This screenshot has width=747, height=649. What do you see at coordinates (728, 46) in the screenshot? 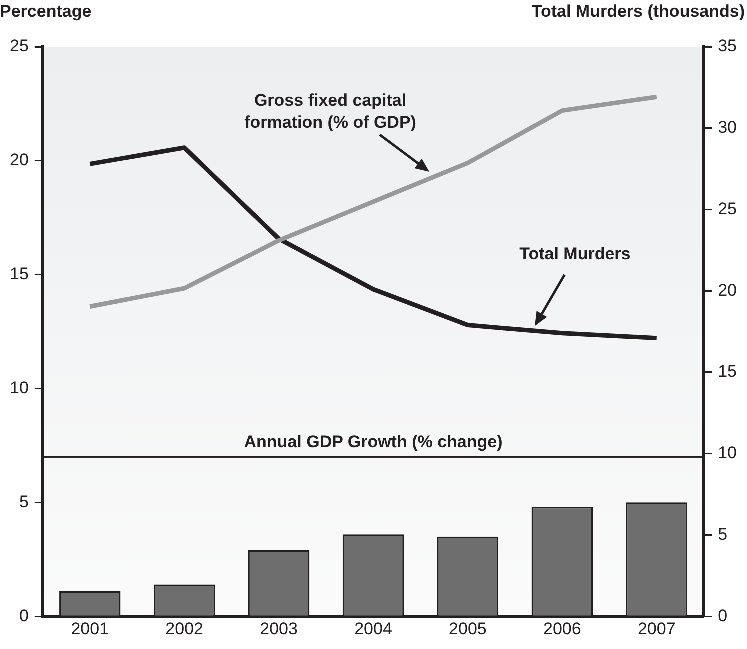
I see `y2-tick-label: 35` at bounding box center [728, 46].